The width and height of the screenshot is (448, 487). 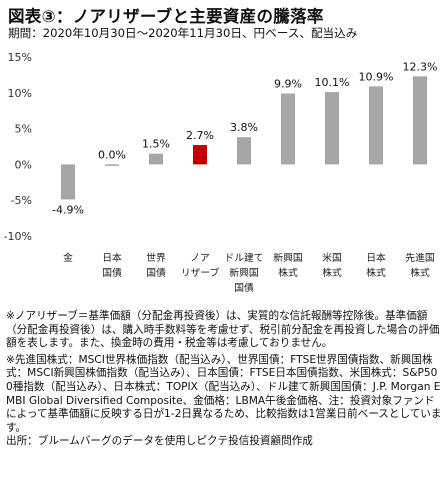 What do you see at coordinates (112, 154) in the screenshot?
I see `data-label: 0.0%` at bounding box center [112, 154].